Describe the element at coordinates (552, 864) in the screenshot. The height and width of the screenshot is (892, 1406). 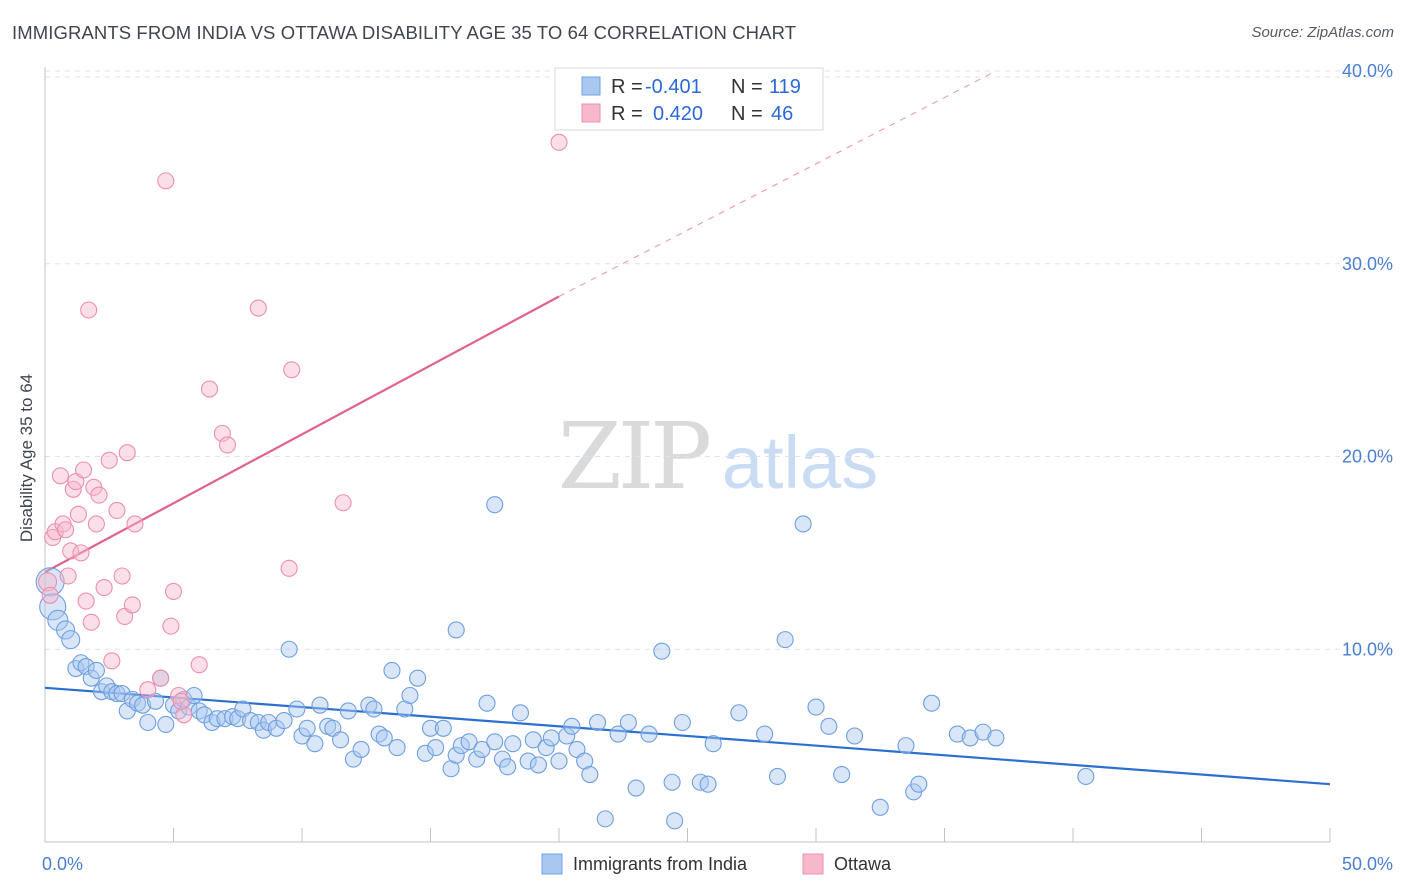
I see `bottom-legend-swatch-india` at that location.